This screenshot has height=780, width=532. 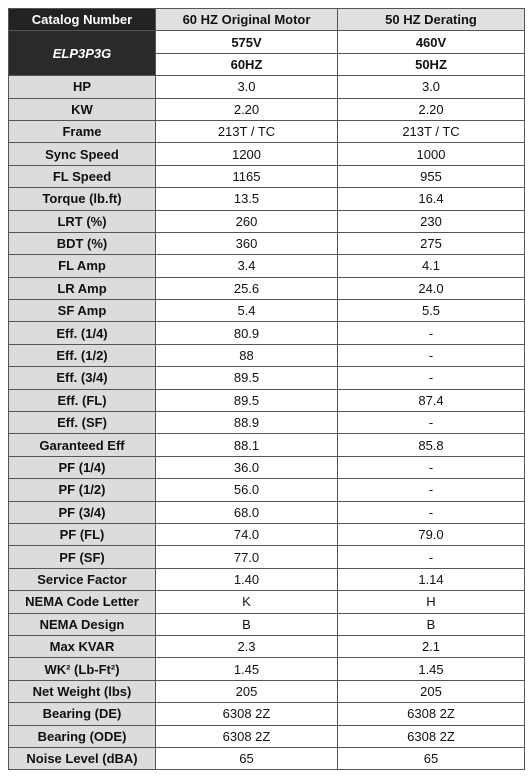 What do you see at coordinates (82, 714) in the screenshot?
I see `row-label: Bearing (DE)` at bounding box center [82, 714].